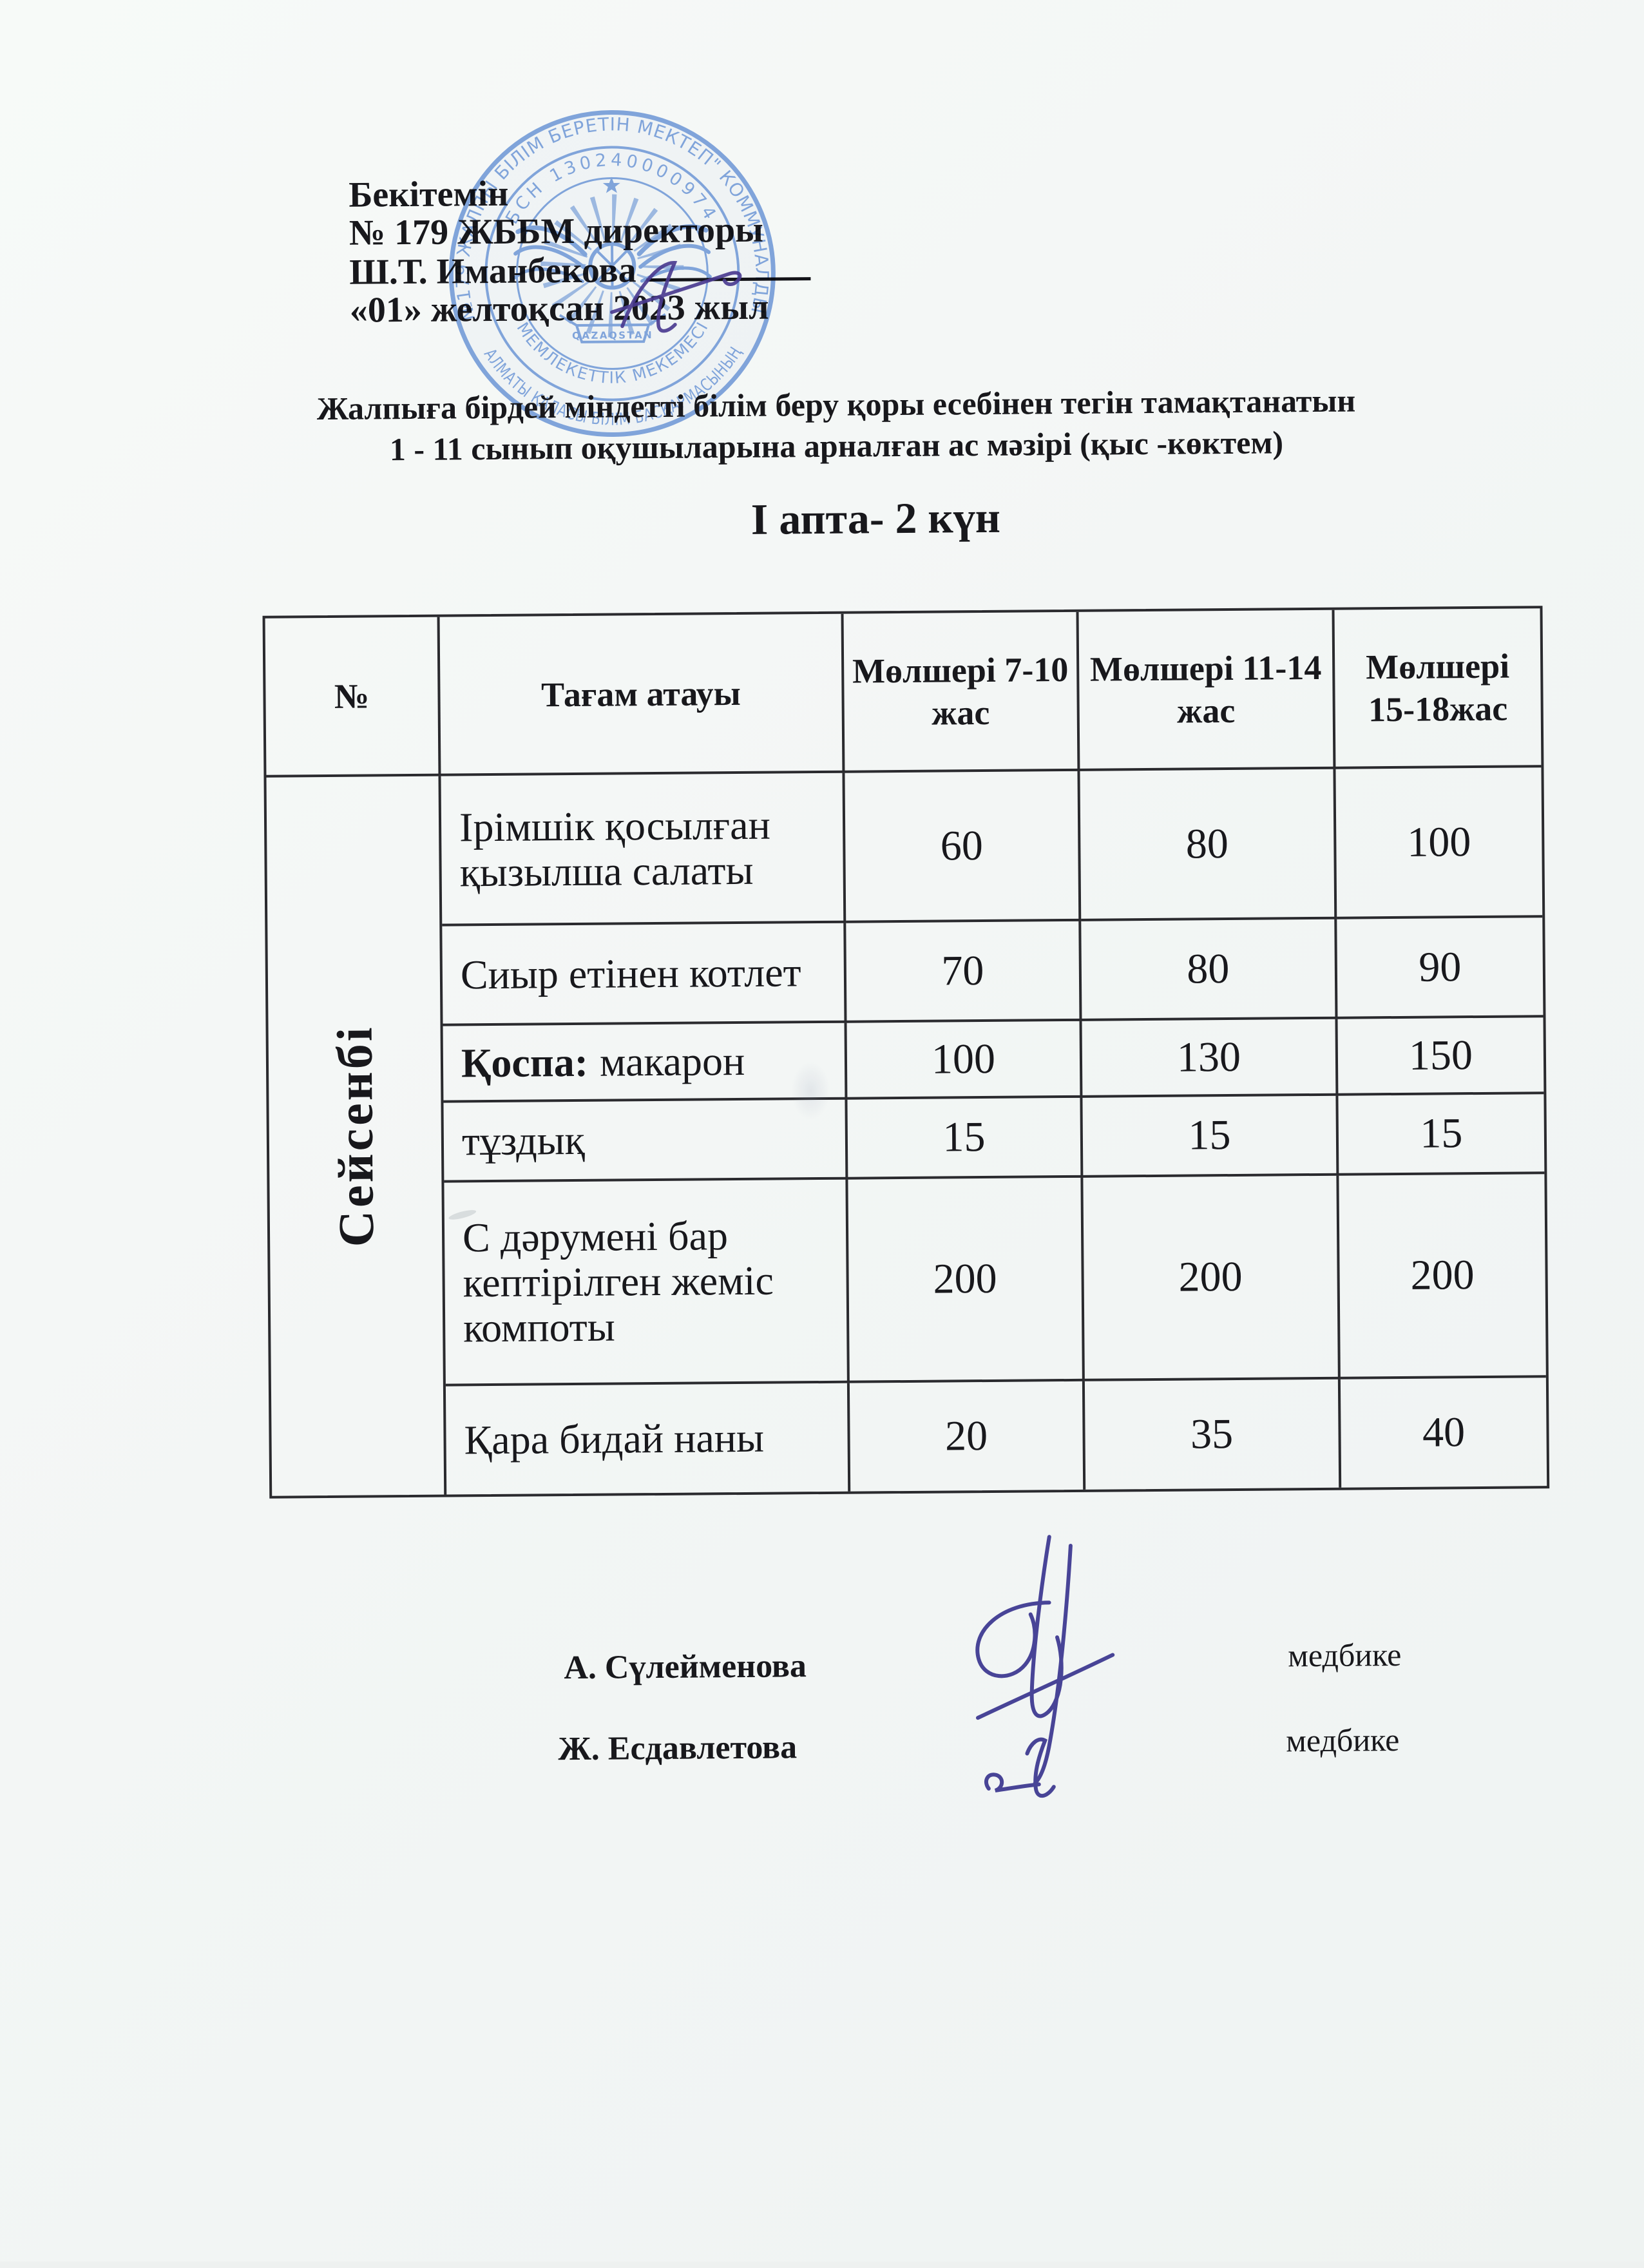 Image resolution: width=1644 pixels, height=2268 pixels. What do you see at coordinates (615, 848) in the screenshot?
I see `dish-text: Ірімшік қосылған қызылша салаты` at bounding box center [615, 848].